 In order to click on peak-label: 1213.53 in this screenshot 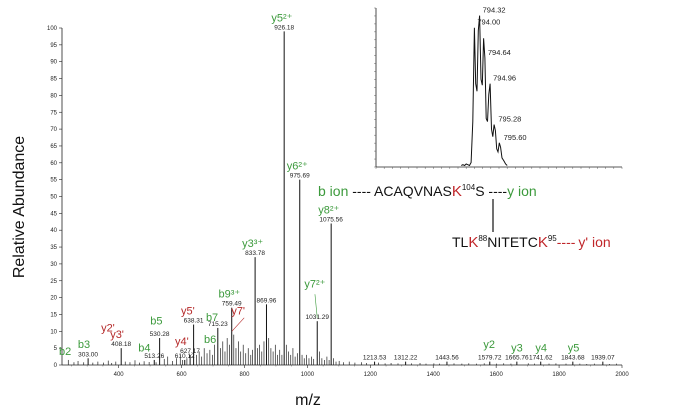, I will do `click(375, 358)`.